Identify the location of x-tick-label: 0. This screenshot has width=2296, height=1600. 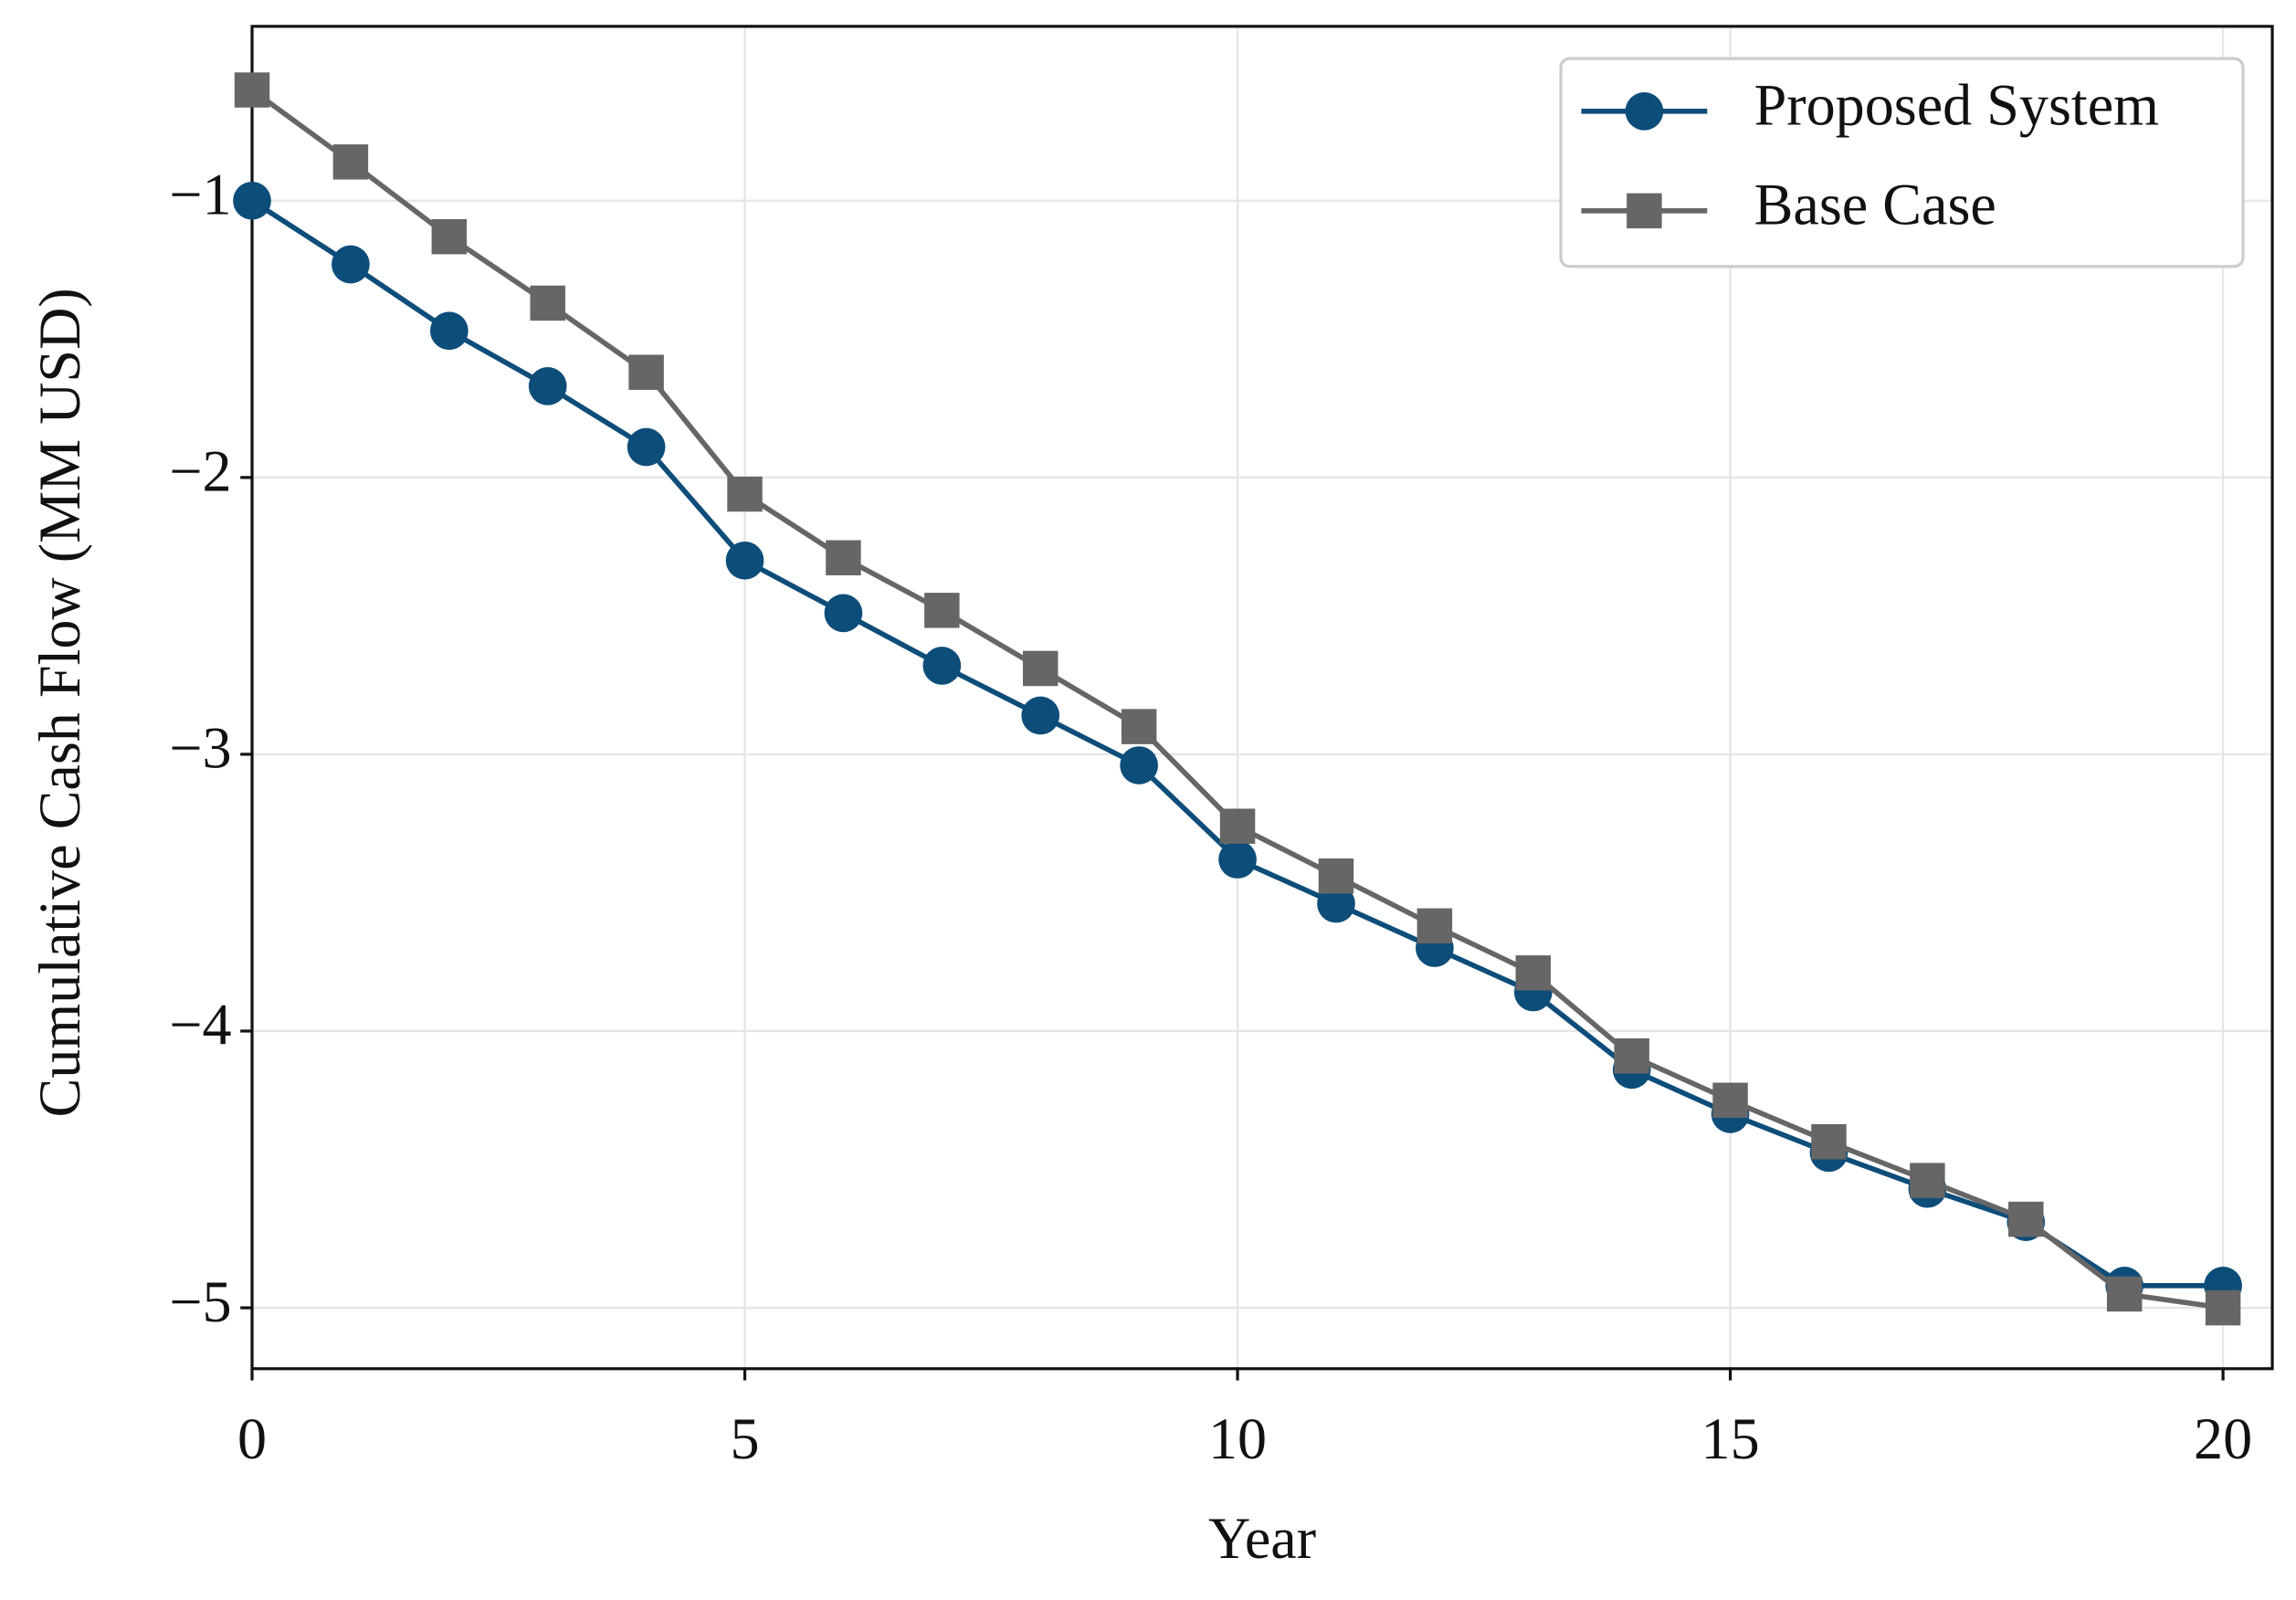
(252, 1438).